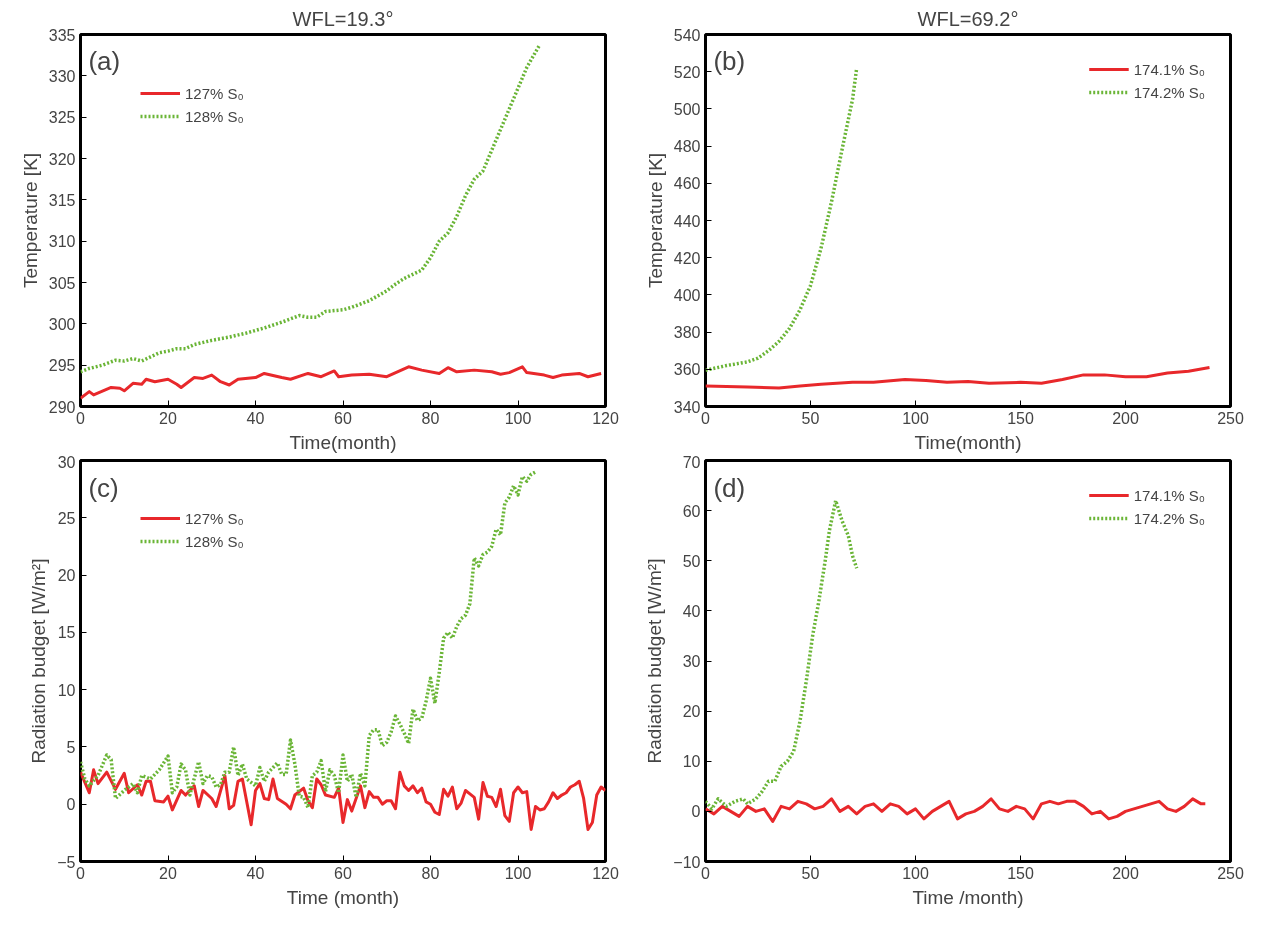 The image size is (1271, 930). I want to click on y-tick-label: 25, so click(66, 518).